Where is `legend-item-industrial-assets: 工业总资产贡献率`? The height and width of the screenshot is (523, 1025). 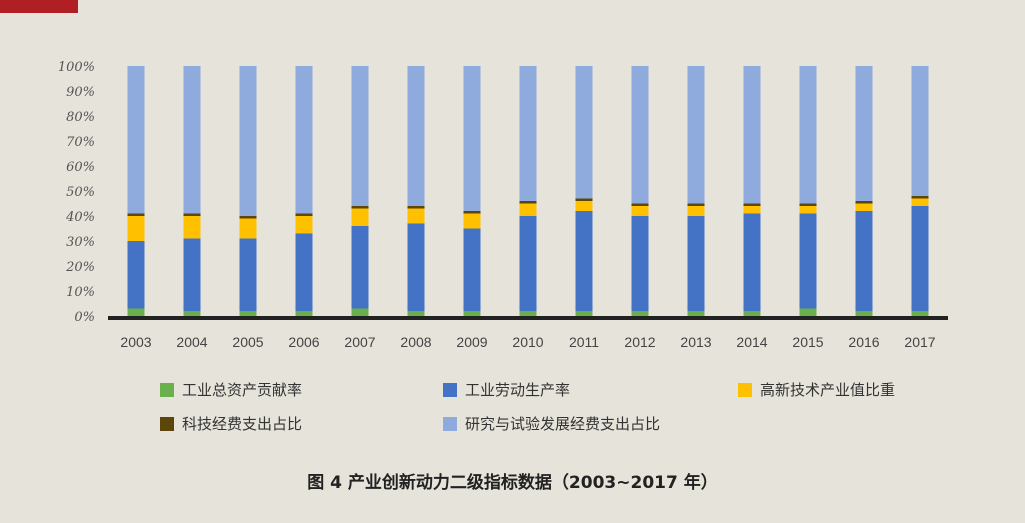
legend-item-industrial-assets: 工业总资产贡献率 is located at coordinates (231, 389).